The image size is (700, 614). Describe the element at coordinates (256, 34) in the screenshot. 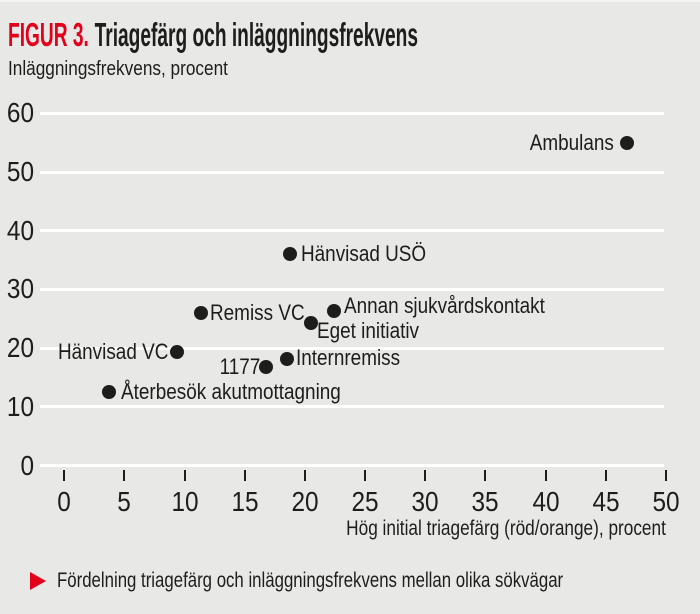

I see `figure-title-text: Triagefärg och inläggningsfrekvens` at that location.